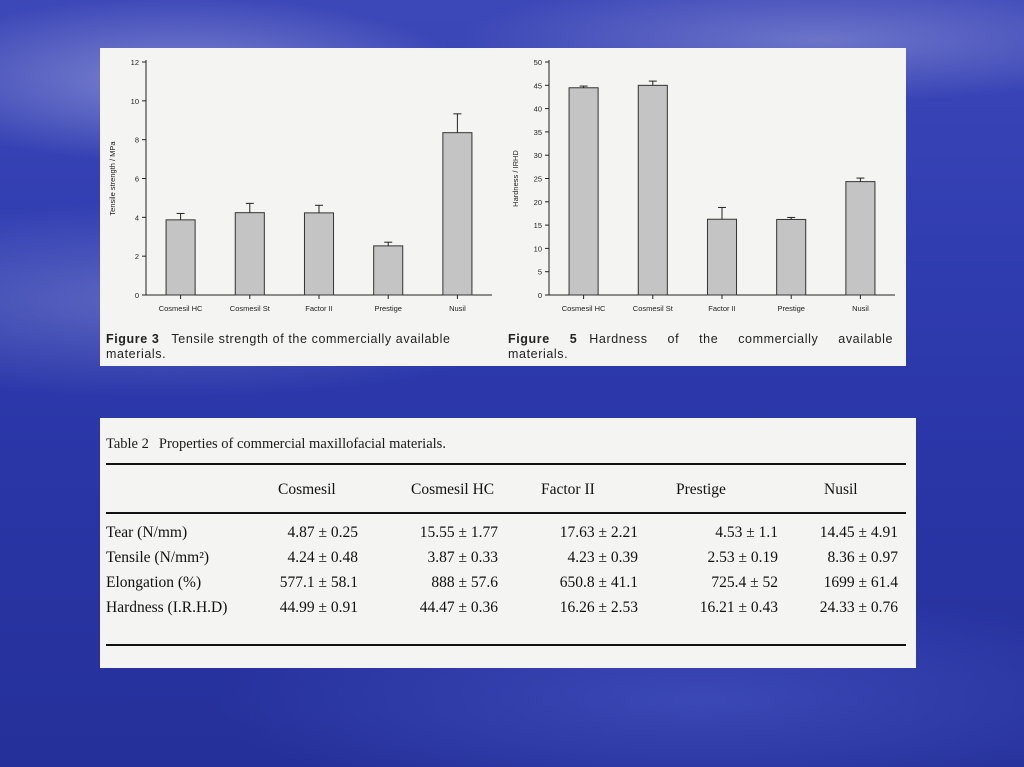  What do you see at coordinates (458, 532) in the screenshot?
I see `table-cell: 15.55 ± 1.77` at bounding box center [458, 532].